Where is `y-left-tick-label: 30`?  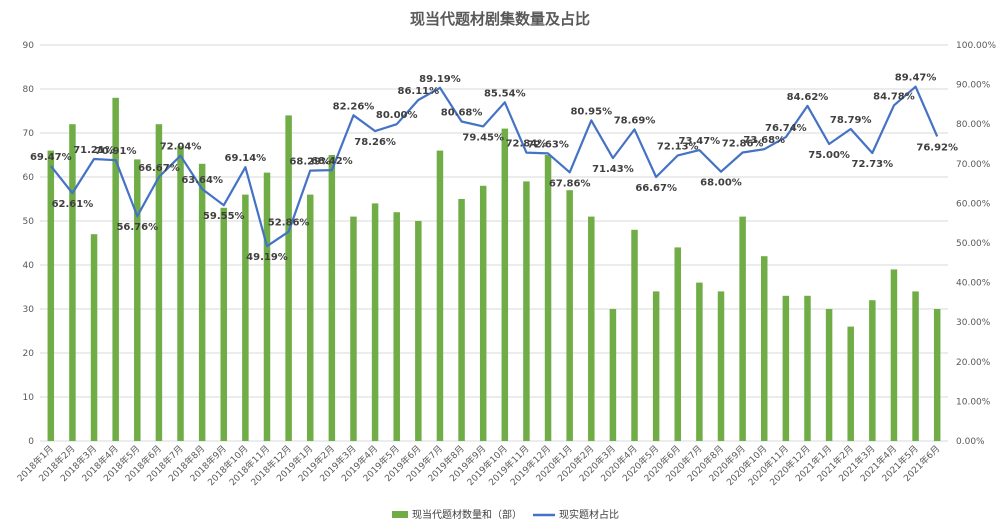
y-left-tick-label: 30 is located at coordinates (29, 310).